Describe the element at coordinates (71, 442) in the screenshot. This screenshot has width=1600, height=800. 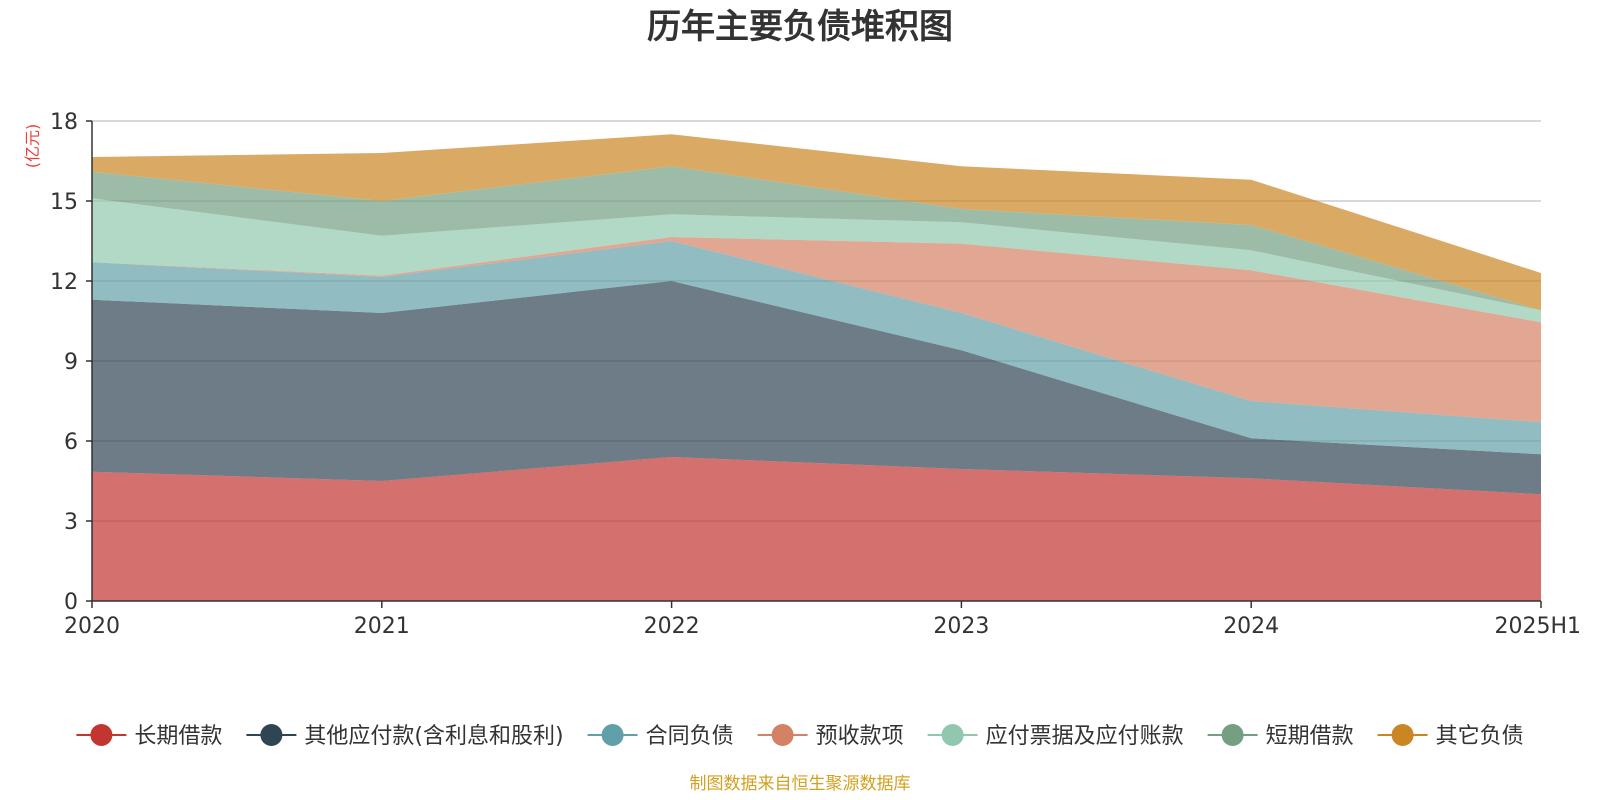
I see `y-tick-label: 6` at that location.